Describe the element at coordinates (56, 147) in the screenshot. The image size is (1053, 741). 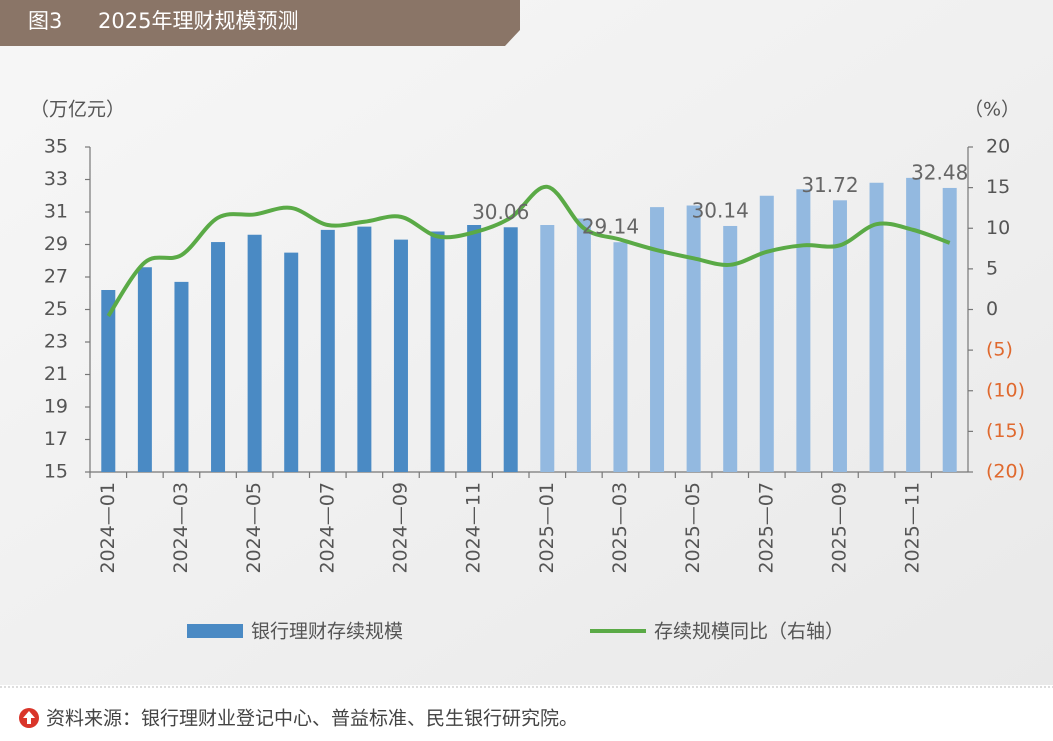
I see `y-tick-label: 35` at that location.